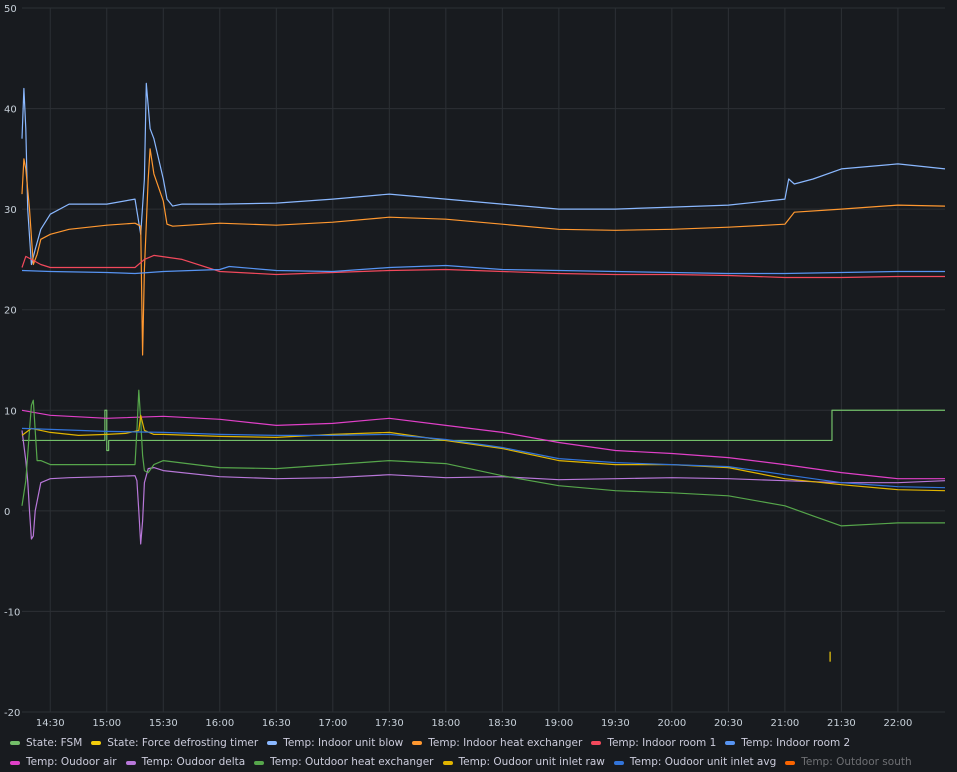 This screenshot has height=772, width=957. Describe the element at coordinates (389, 723) in the screenshot. I see `x-tick-label: 17:30` at that location.